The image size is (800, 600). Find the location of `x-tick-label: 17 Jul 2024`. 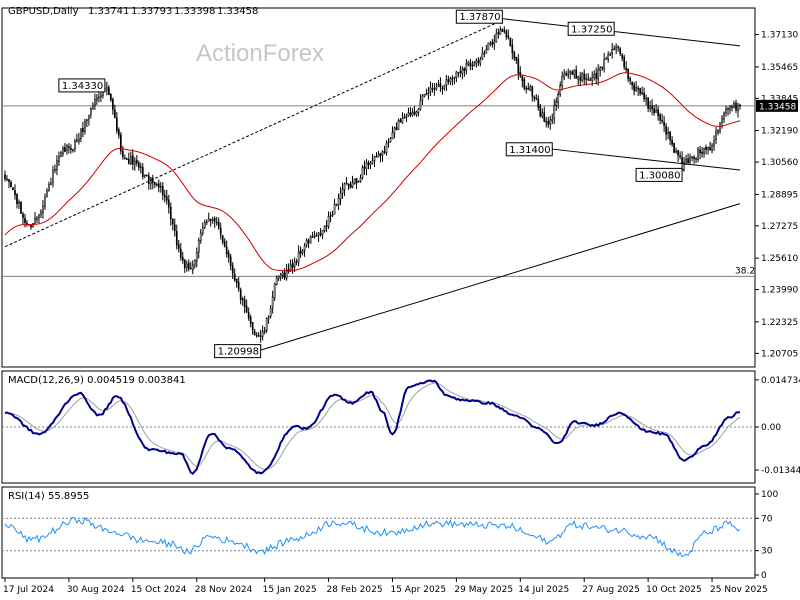

x-tick-label: 17 Jul 2024 is located at coordinates (28, 590).